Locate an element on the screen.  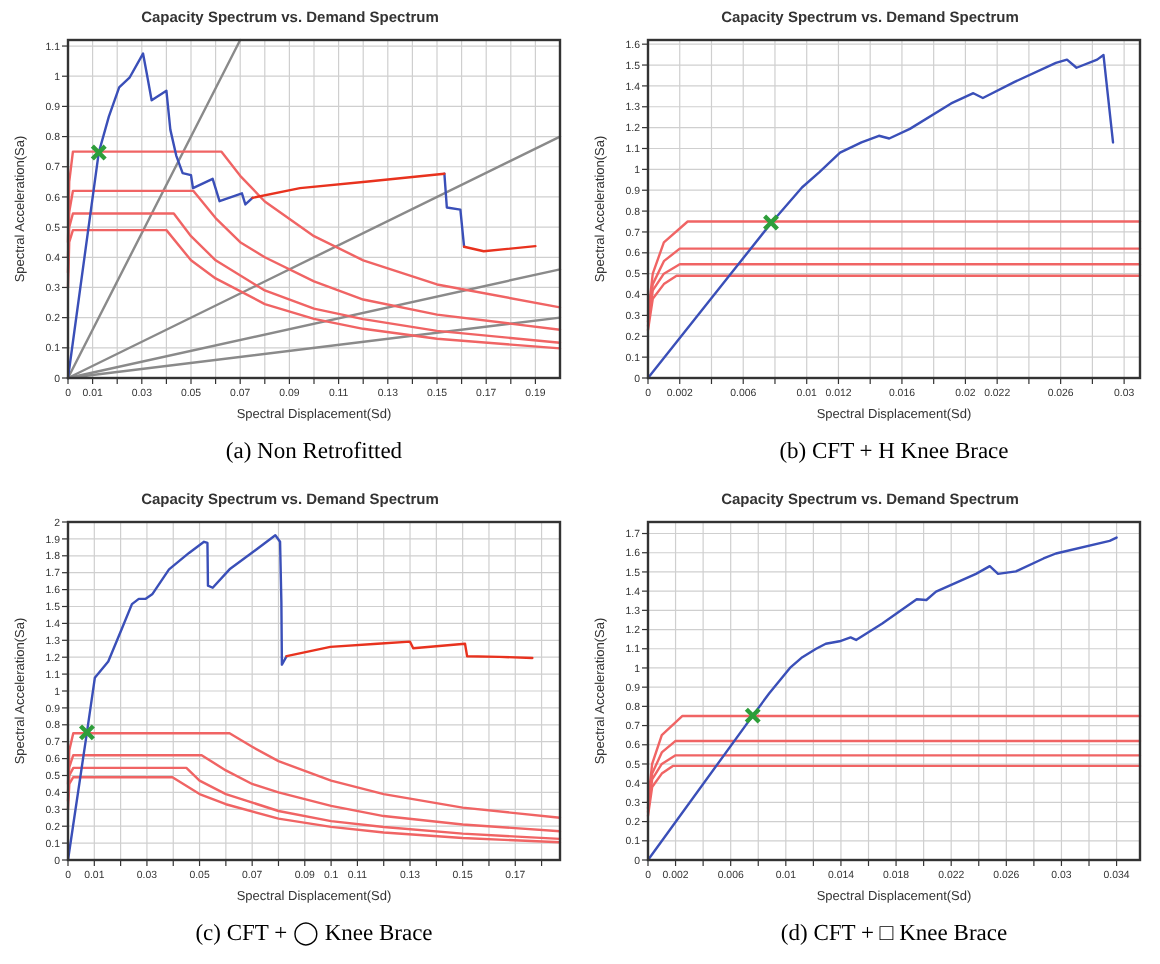
text: (b) CFT + H Knee Brace is located at coordinates (894, 452).